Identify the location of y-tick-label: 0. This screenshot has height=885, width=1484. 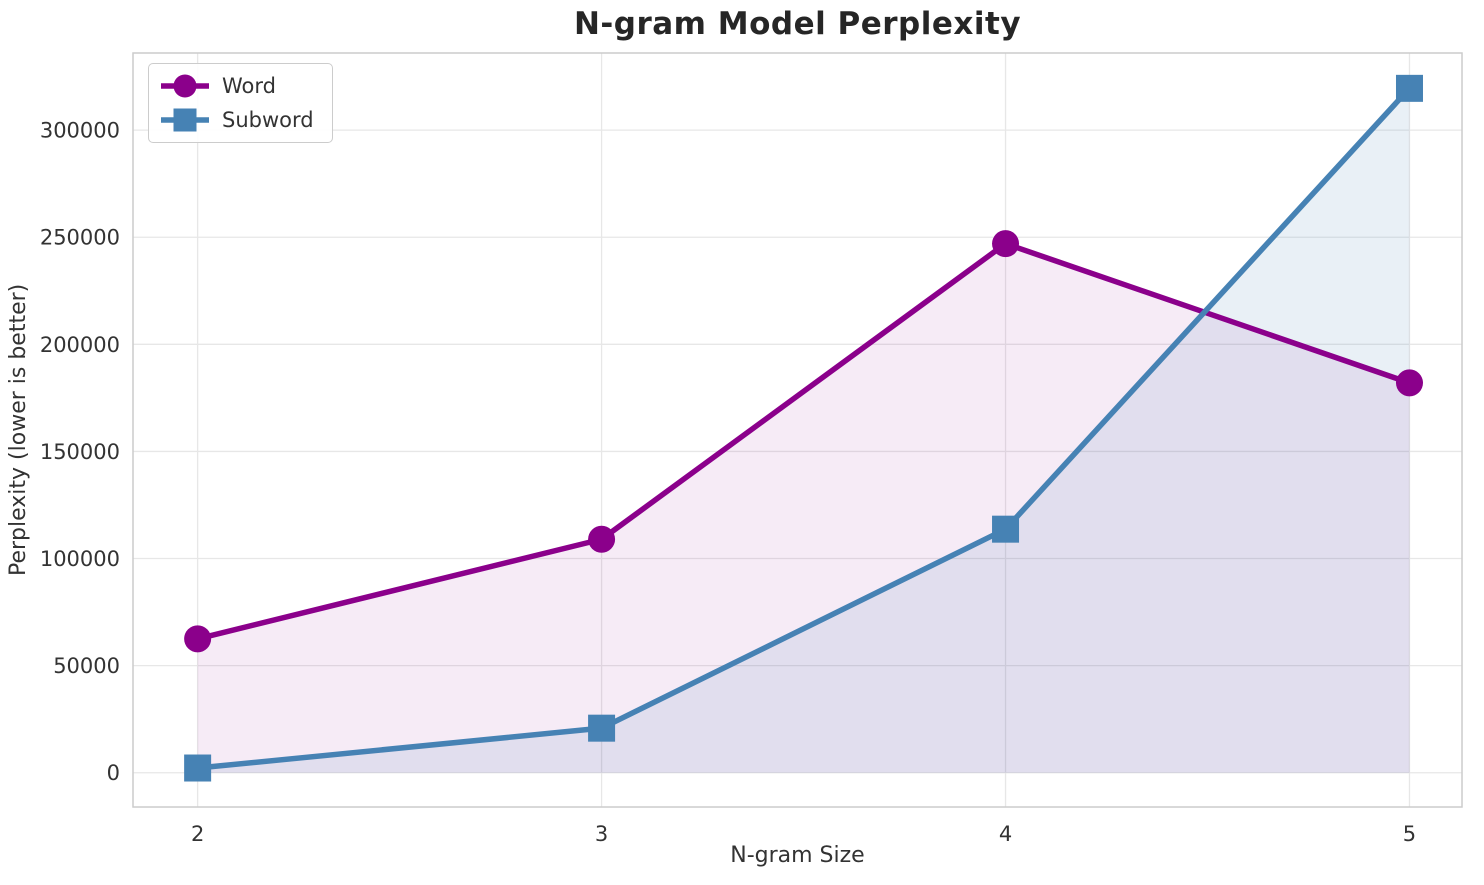
(113, 773).